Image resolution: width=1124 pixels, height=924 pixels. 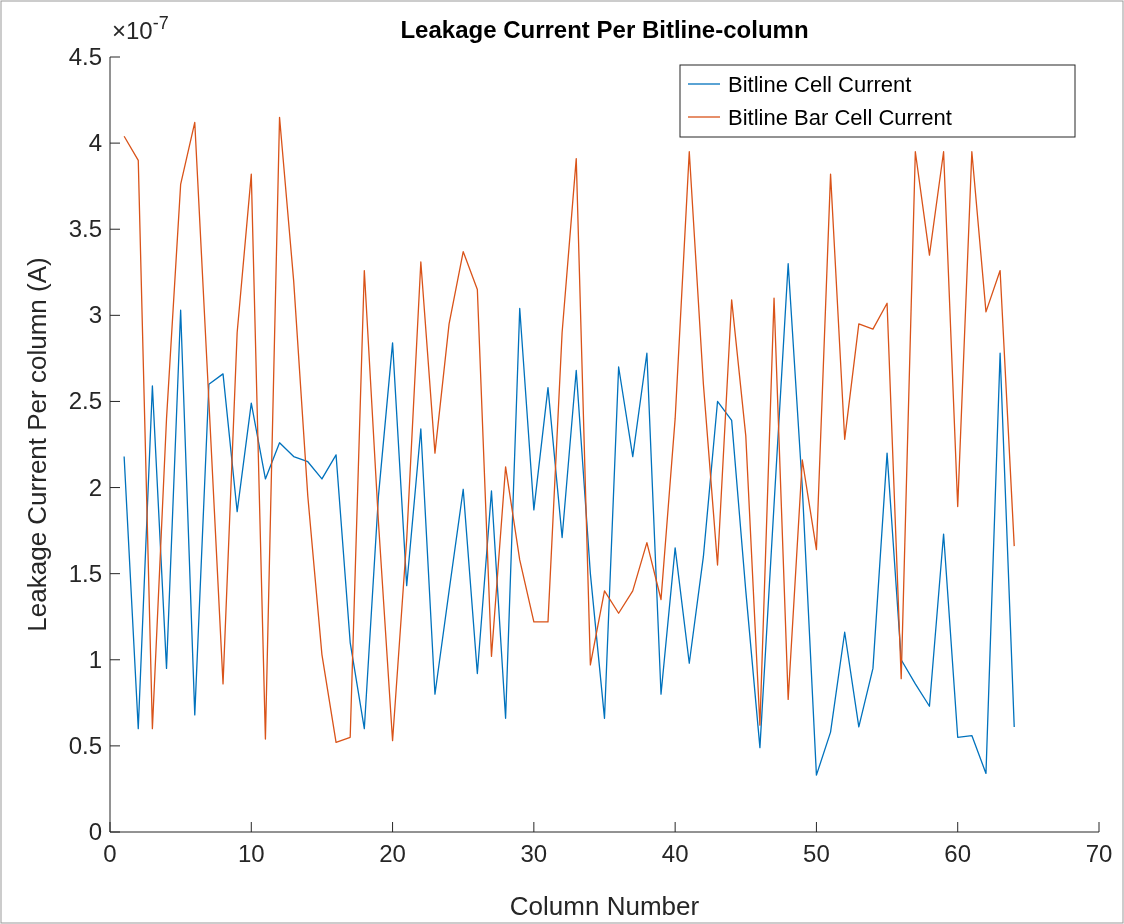 What do you see at coordinates (95, 315) in the screenshot?
I see `y-tick-label: 3` at bounding box center [95, 315].